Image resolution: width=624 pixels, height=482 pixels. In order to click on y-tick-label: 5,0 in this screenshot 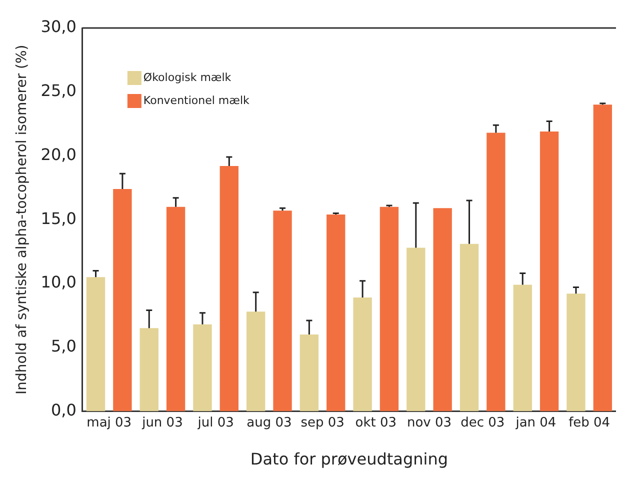, I will do `click(63, 346)`.